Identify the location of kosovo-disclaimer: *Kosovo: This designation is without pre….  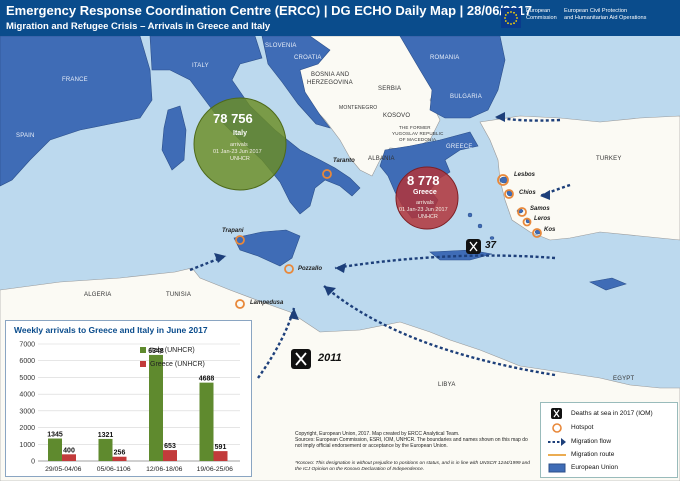
(412, 466).